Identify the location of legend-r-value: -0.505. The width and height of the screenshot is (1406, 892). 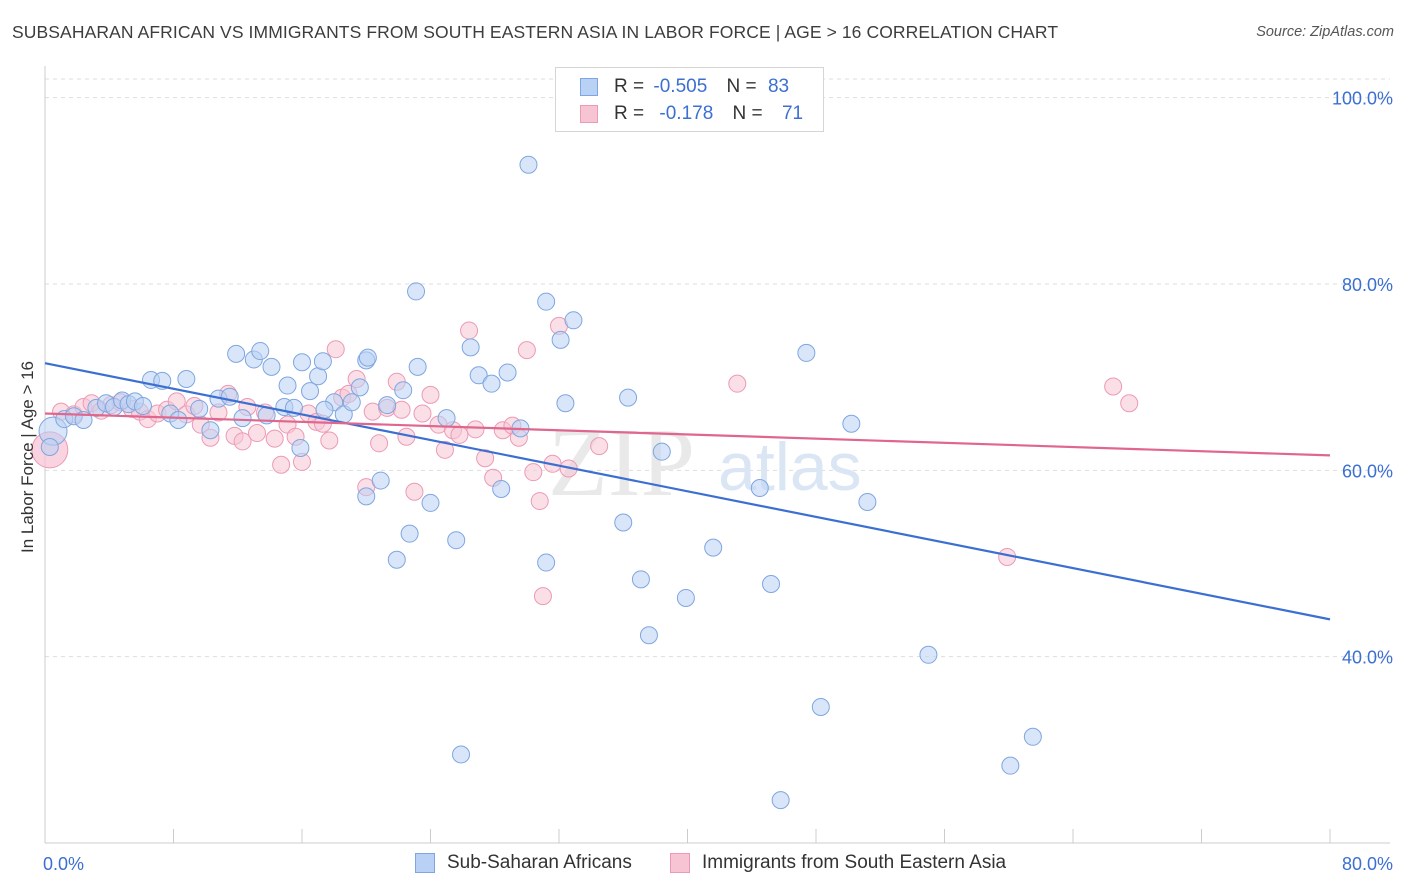
(680, 86).